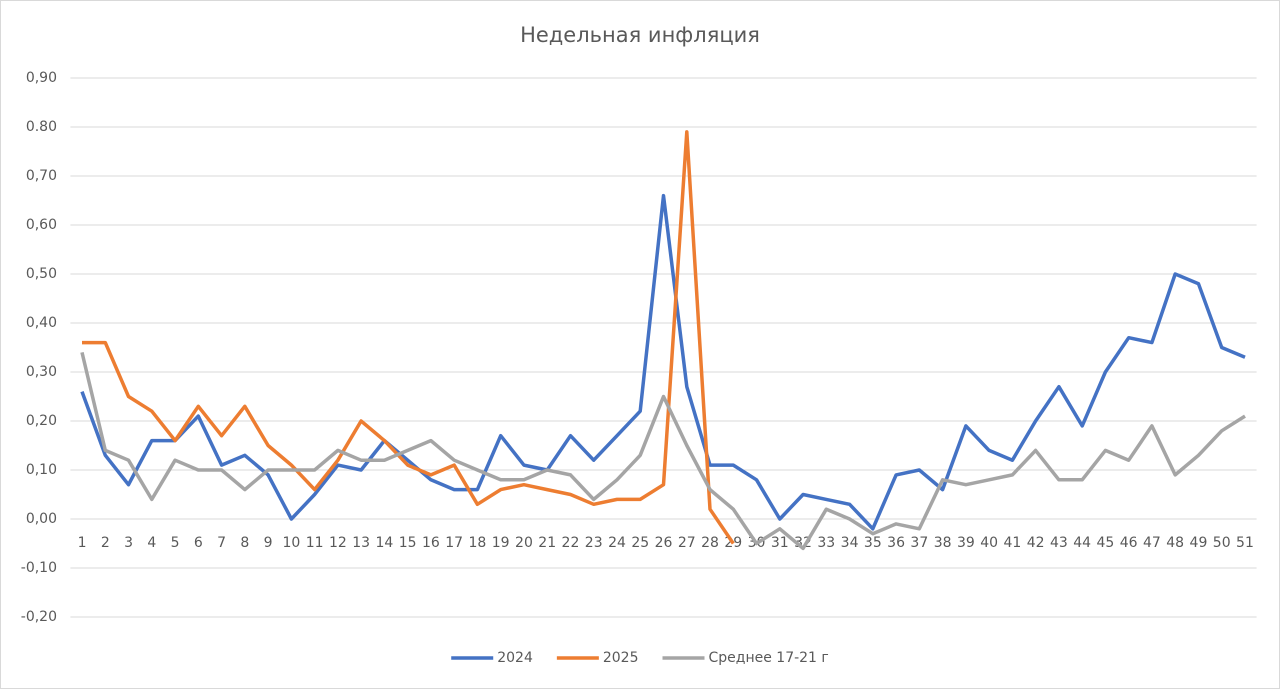  I want to click on x-tick-label: 31, so click(780, 543).